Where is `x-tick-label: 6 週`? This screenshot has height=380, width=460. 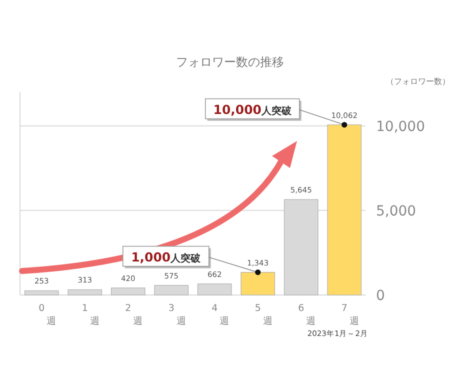
x-tick-label: 6 週 is located at coordinates (307, 315).